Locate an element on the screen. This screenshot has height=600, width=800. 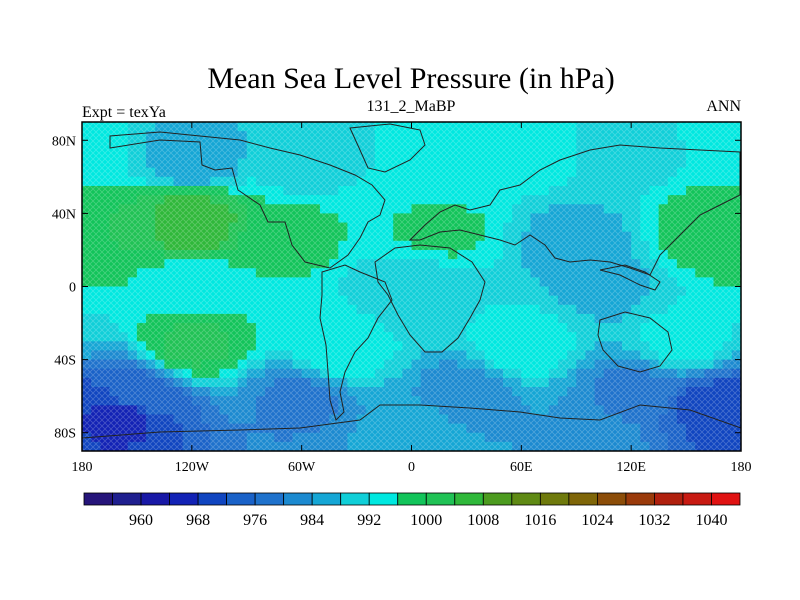
longitude-labels: 180 120W 60W 0 60E 120E 180 is located at coordinates (412, 467).